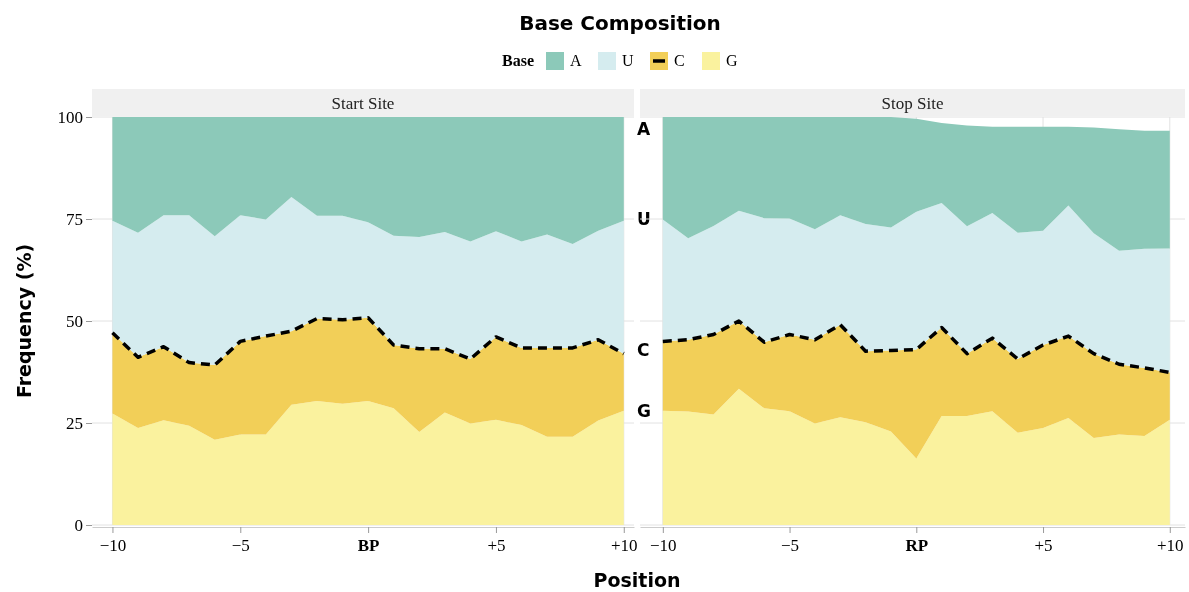  Describe the element at coordinates (643, 349) in the screenshot. I see `annotation: C` at that location.